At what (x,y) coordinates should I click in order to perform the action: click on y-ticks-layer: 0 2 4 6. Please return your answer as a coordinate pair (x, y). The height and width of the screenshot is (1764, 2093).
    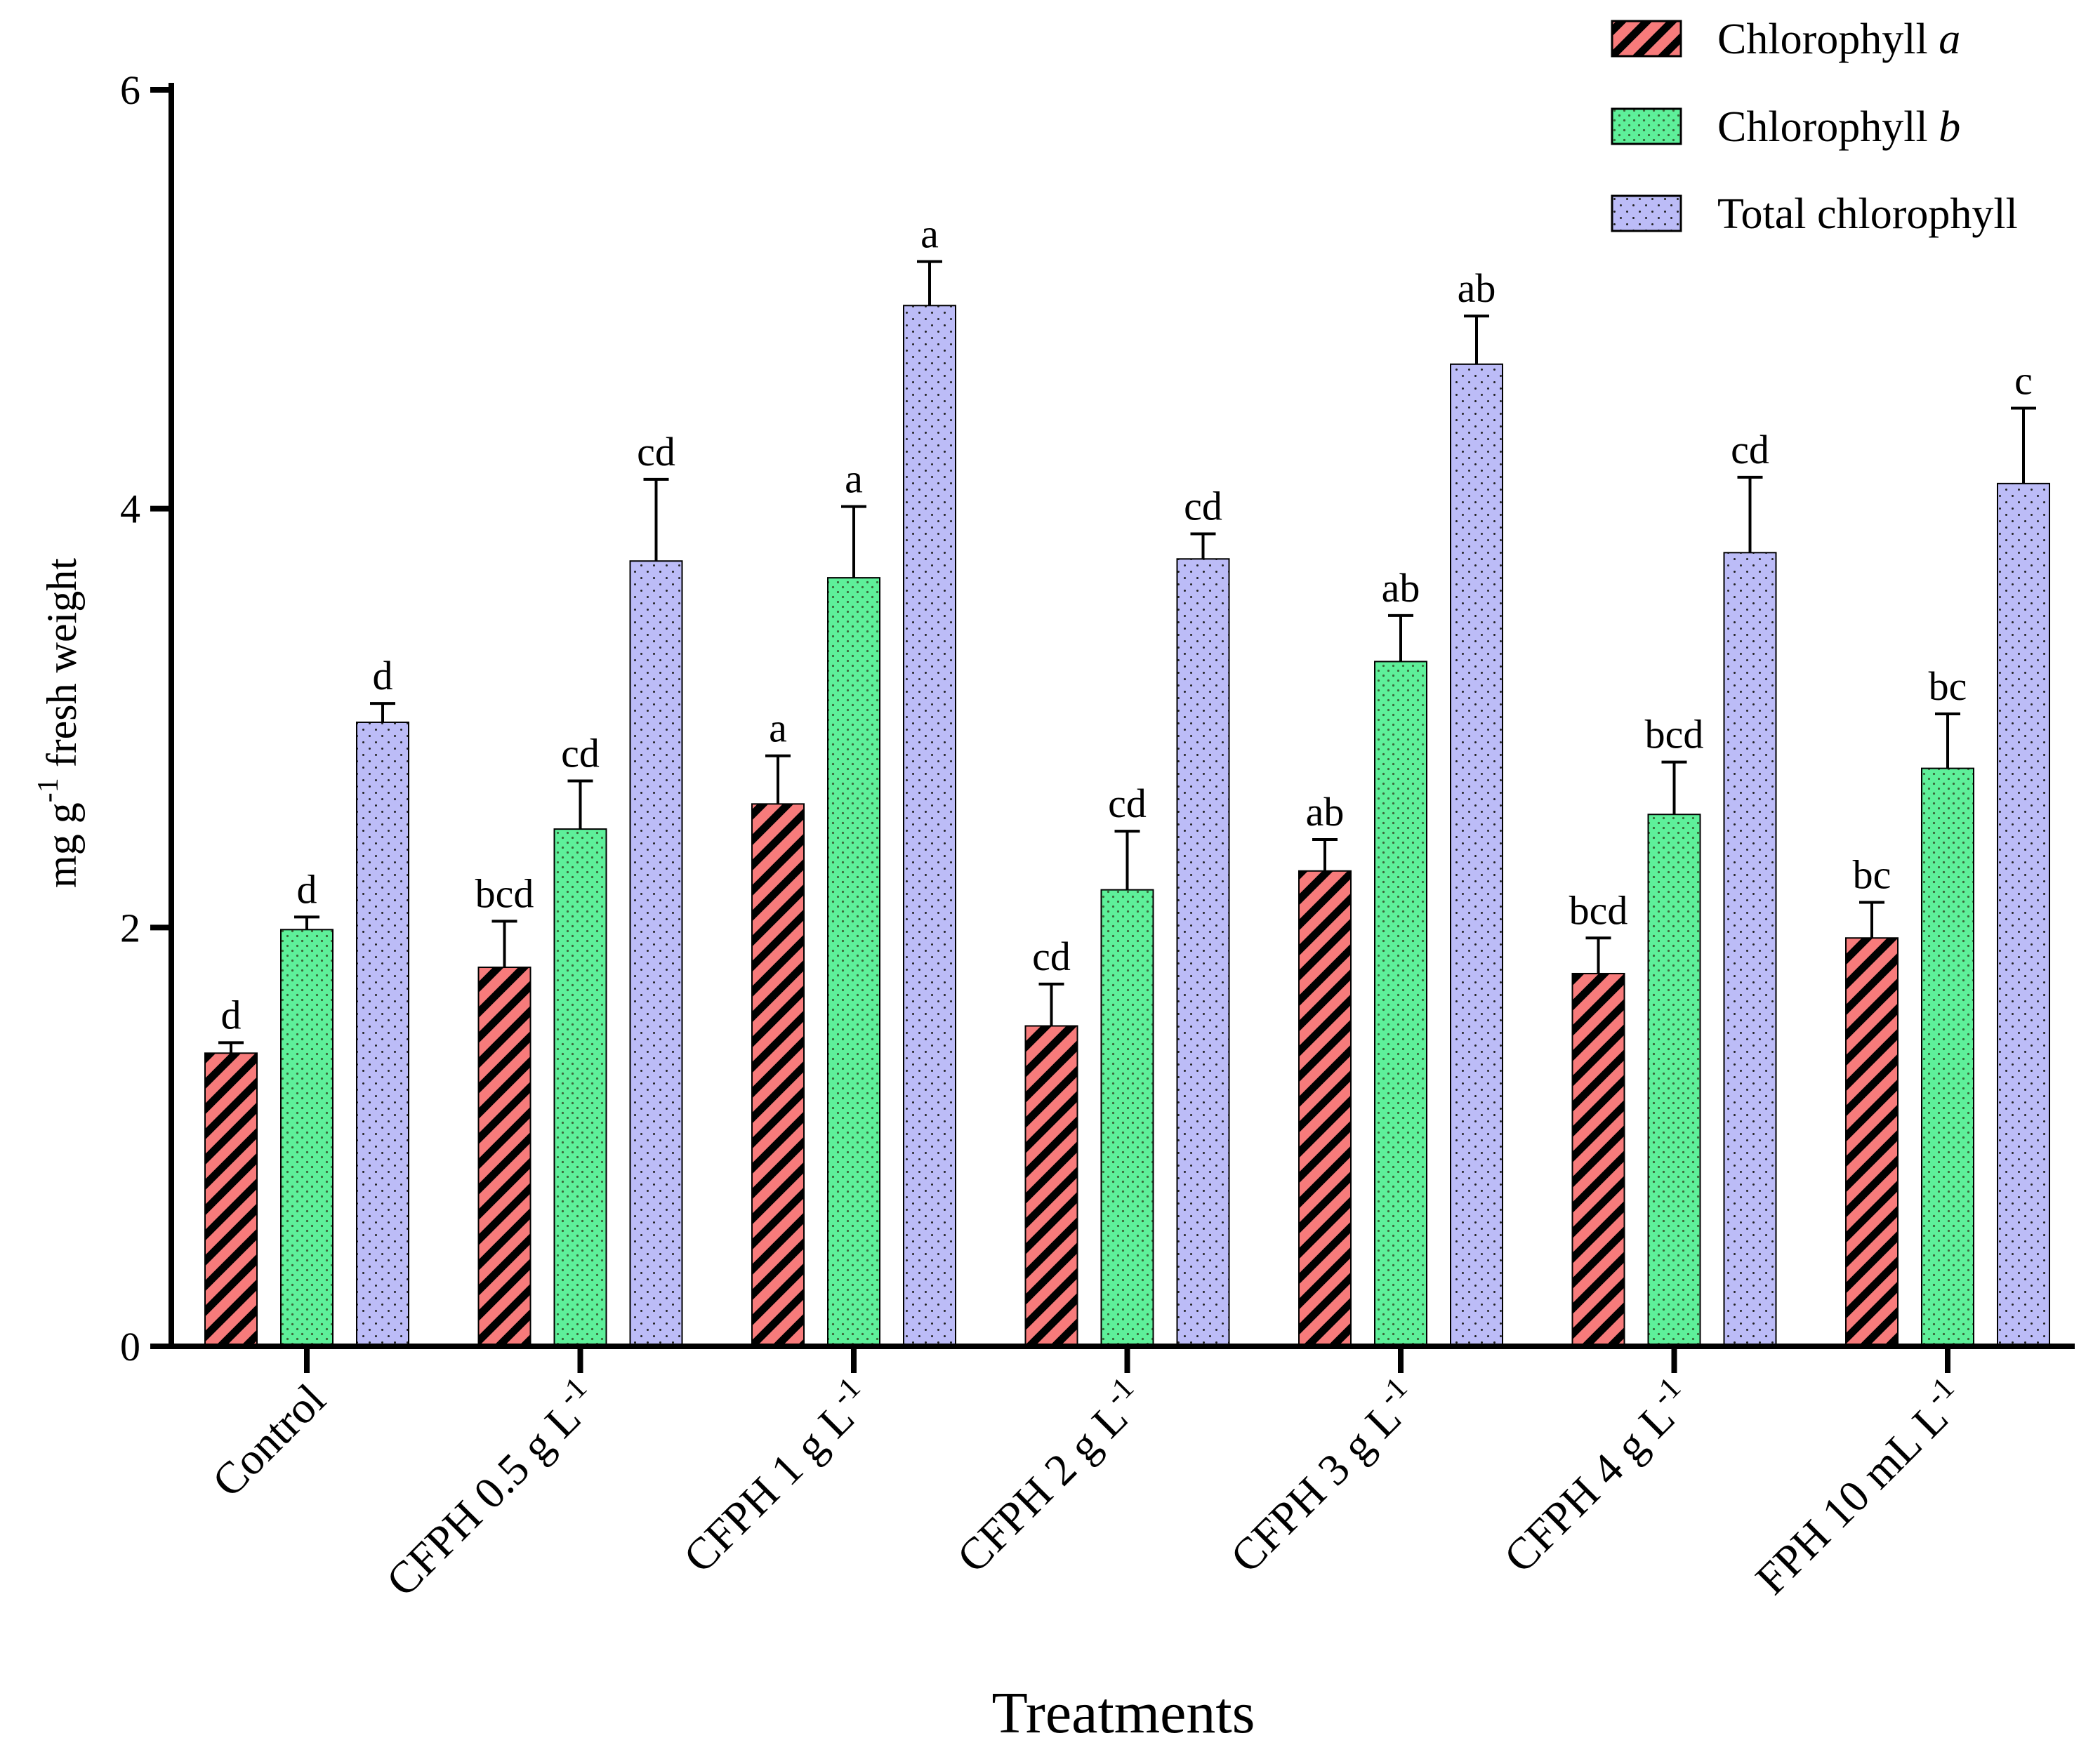
    Looking at the image, I should click on (145, 718).